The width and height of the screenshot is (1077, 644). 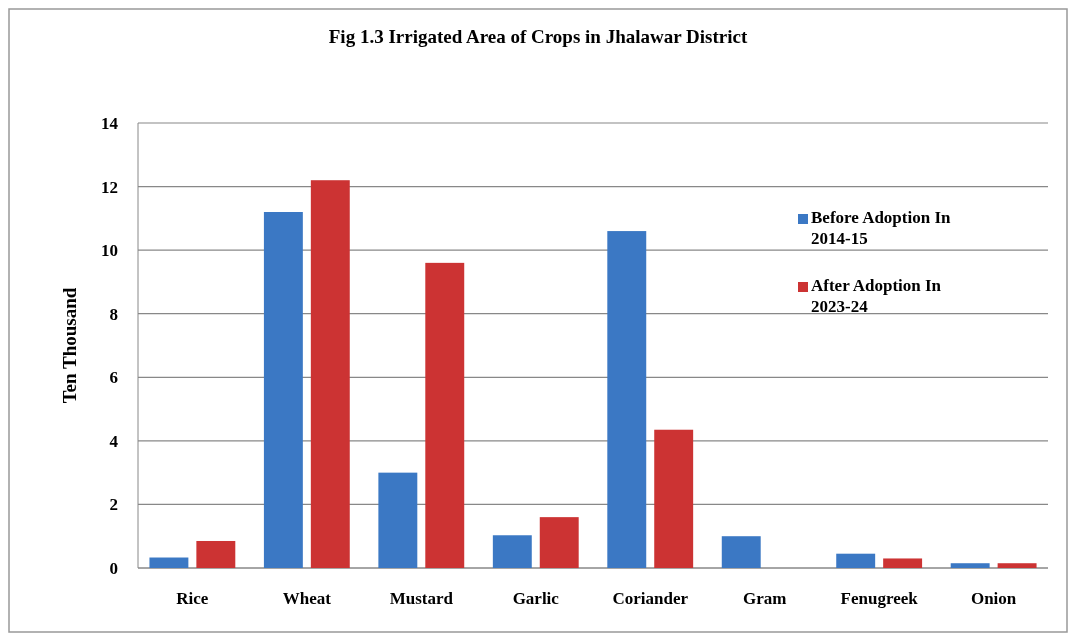 I want to click on x-tick-label: Fenugreek, so click(x=879, y=598).